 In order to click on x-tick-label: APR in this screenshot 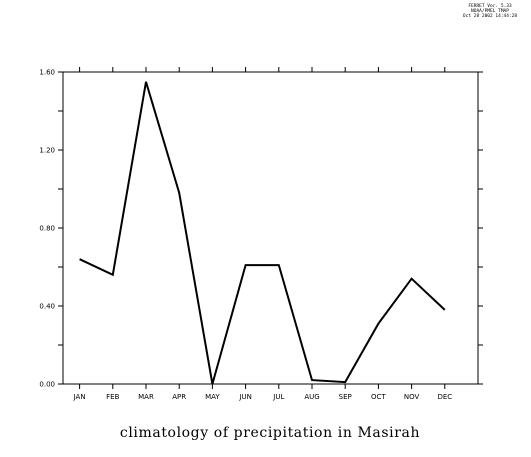, I will do `click(179, 397)`.